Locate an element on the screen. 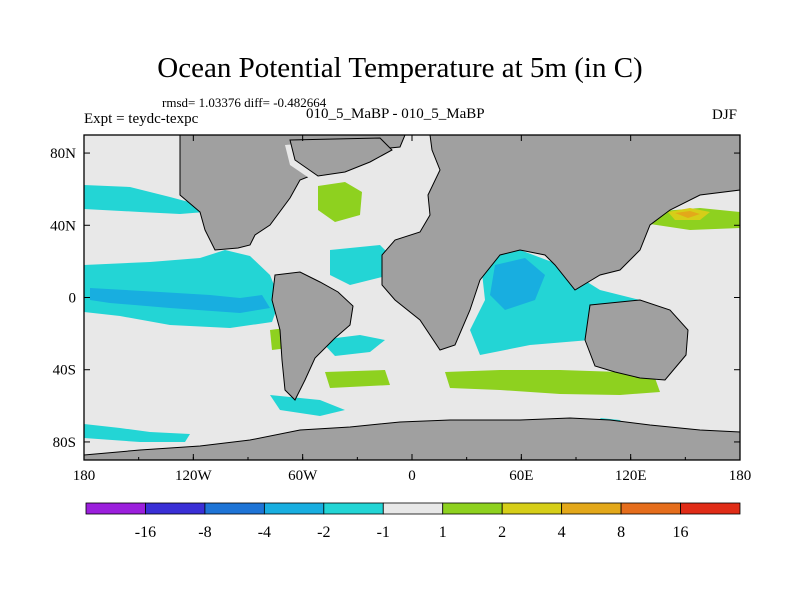  colorbar: -16 -8 -4 -2 -1 1 2 4 8 16 is located at coordinates (413, 521).